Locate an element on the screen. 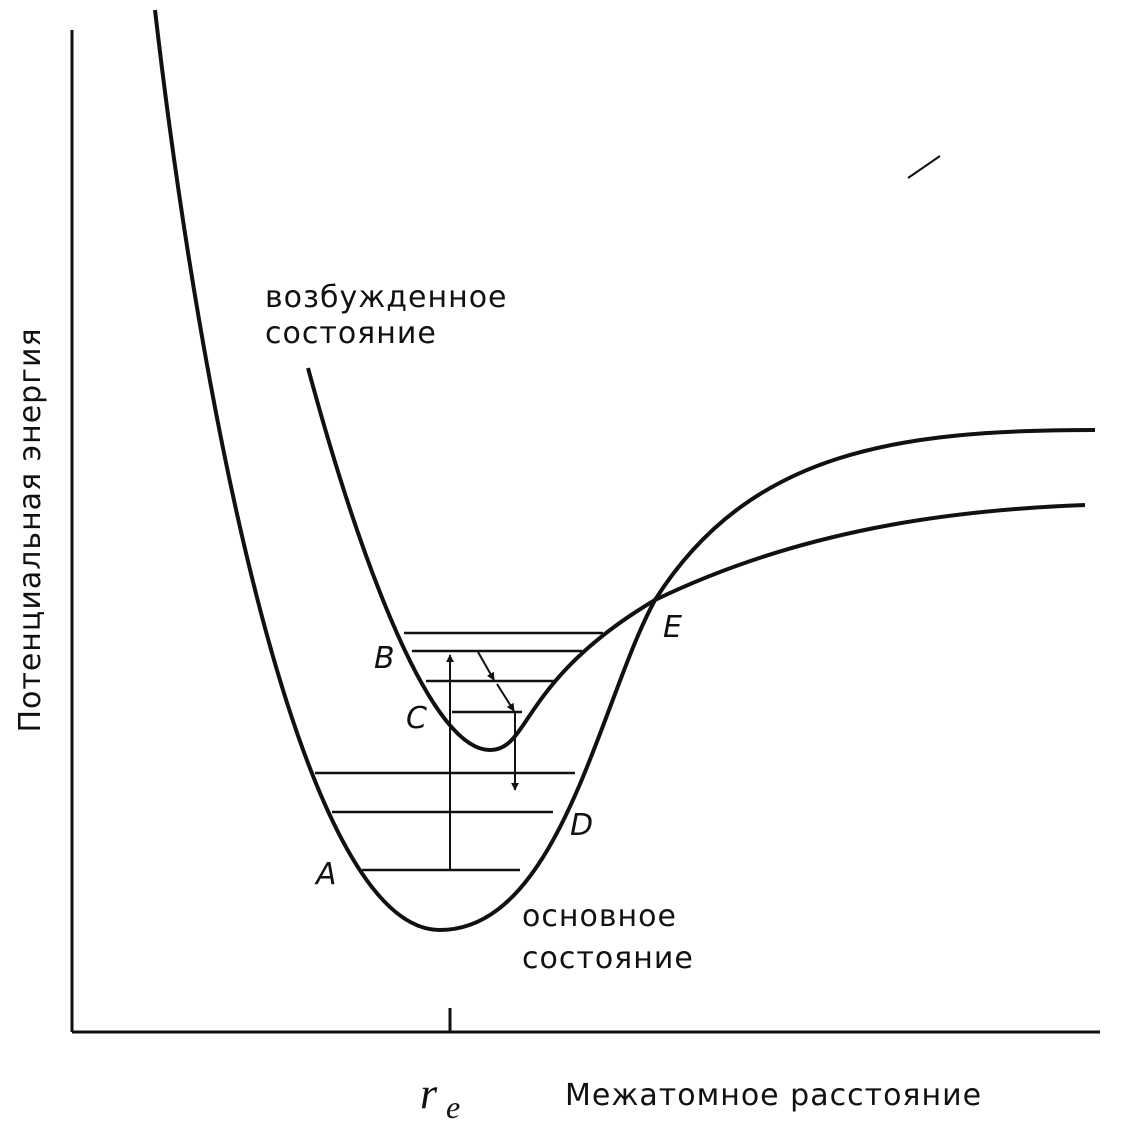  ground-label: состояние is located at coordinates (608, 958).